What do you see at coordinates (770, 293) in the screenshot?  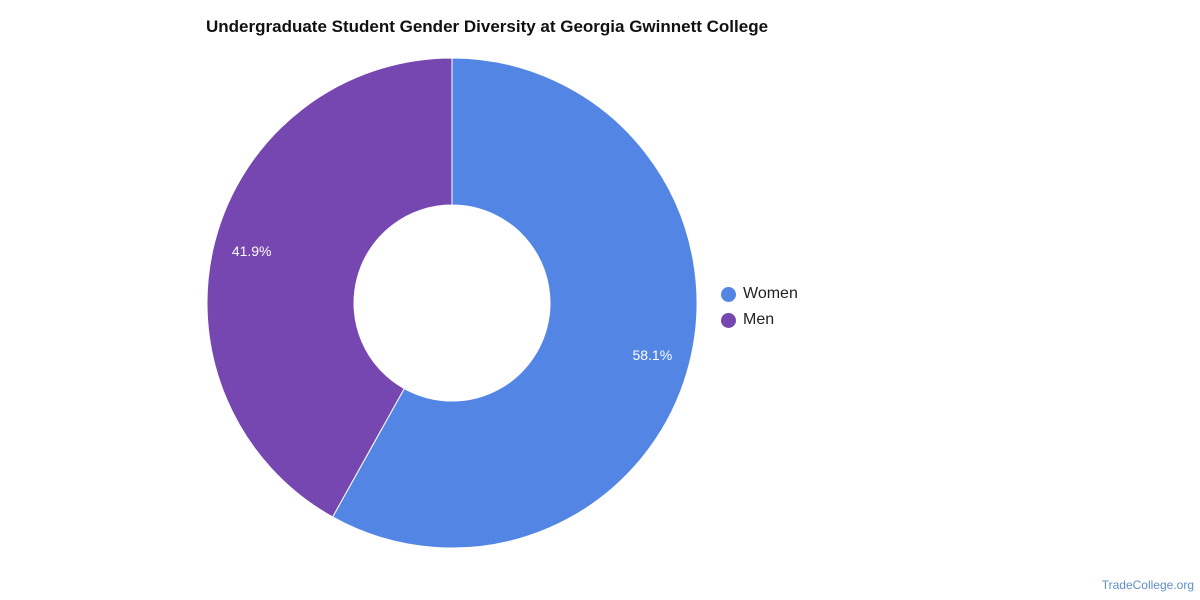 I see `legend-label-women: Women` at bounding box center [770, 293].